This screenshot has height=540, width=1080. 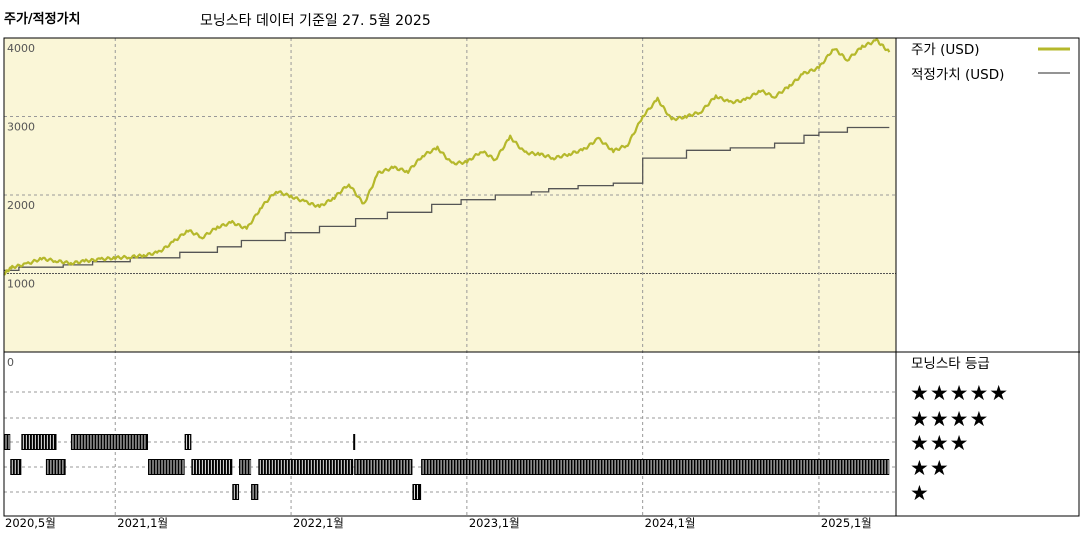 I want to click on x-tick-label: 2025,1월, so click(x=846, y=523).